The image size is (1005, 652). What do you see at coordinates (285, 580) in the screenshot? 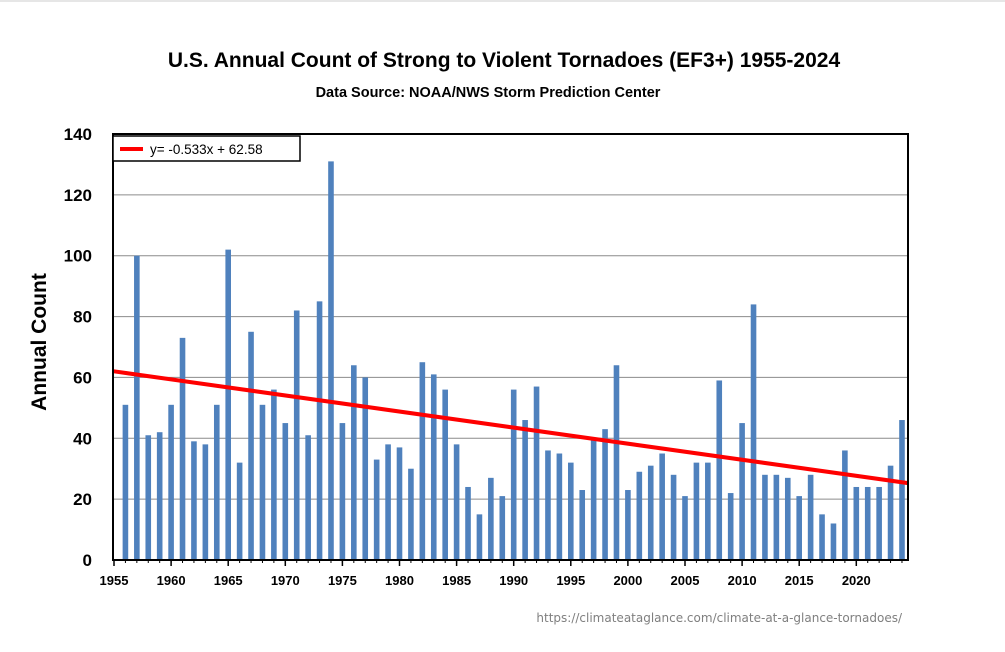
I see `x-tick-label: 1970` at bounding box center [285, 580].